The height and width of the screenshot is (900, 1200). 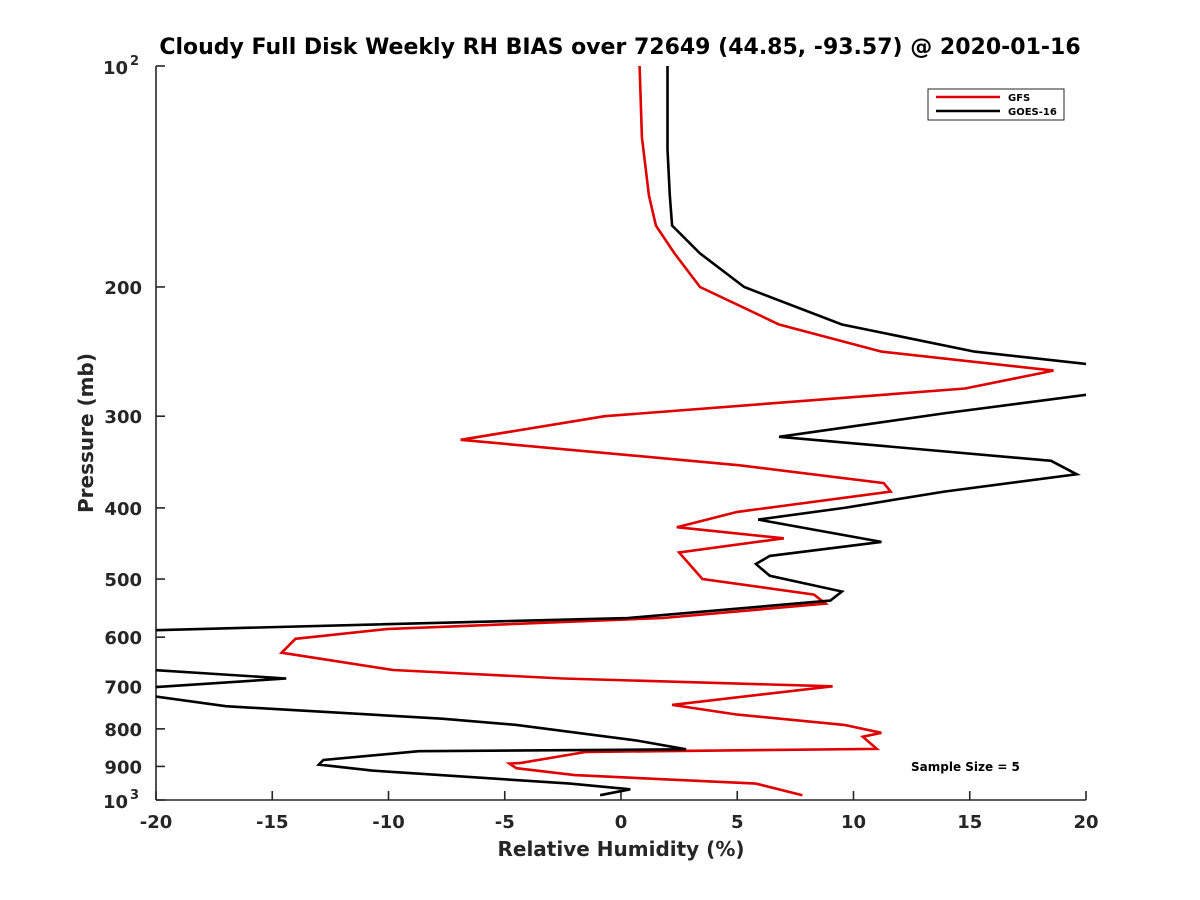 What do you see at coordinates (134, 795) in the screenshot?
I see `y-tick-exponent: 3` at bounding box center [134, 795].